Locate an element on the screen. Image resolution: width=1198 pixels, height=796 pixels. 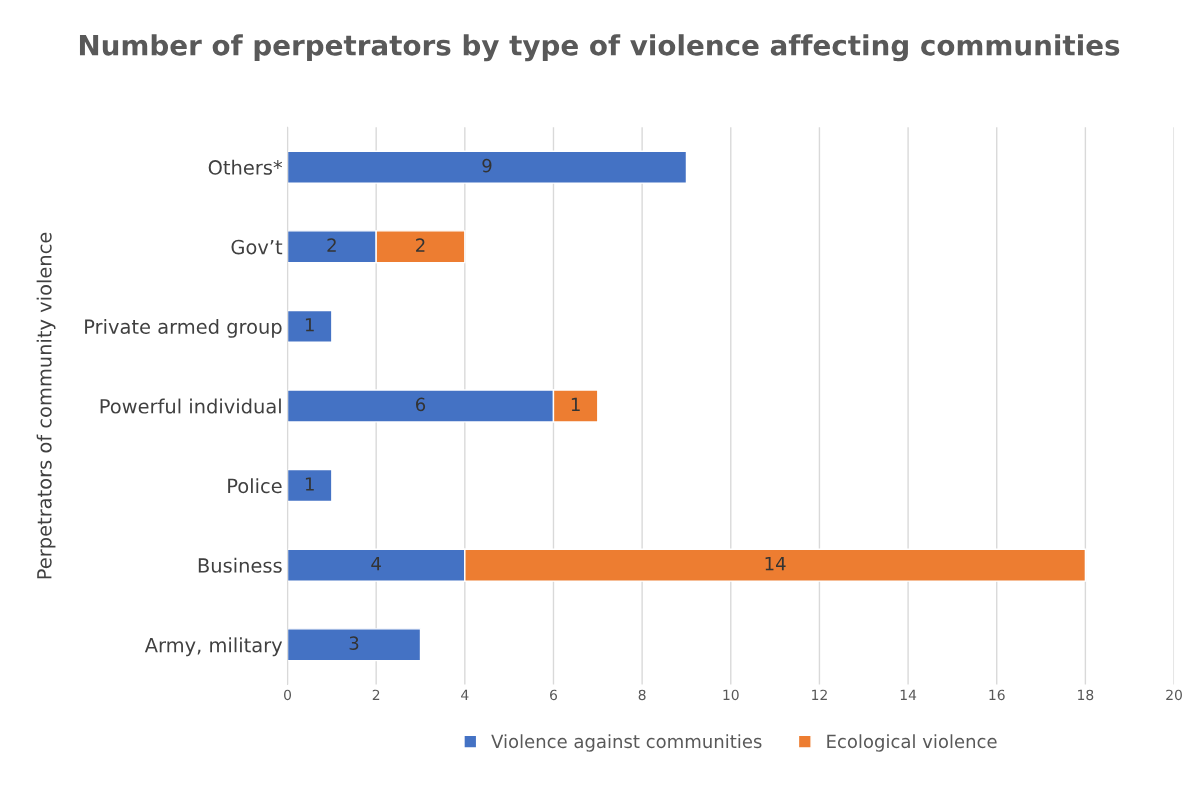
x-tick-label: 2 is located at coordinates (376, 694).